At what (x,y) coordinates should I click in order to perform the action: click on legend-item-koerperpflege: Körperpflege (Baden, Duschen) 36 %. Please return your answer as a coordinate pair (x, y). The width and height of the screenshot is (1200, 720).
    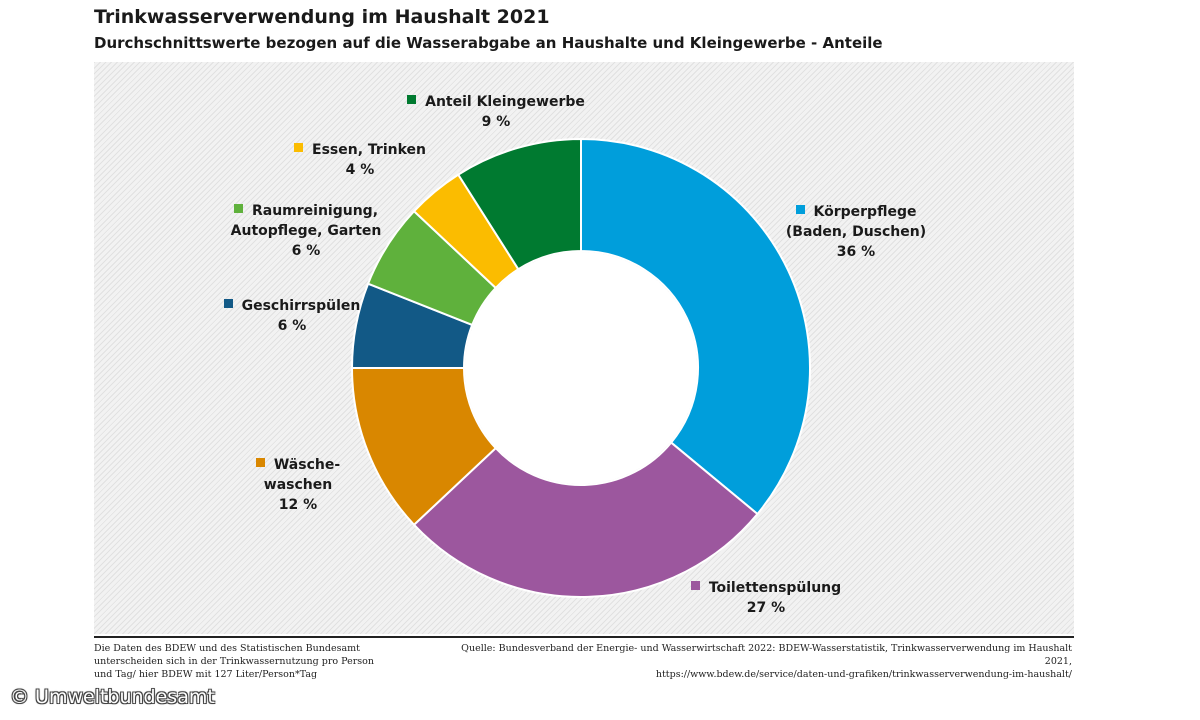
    Looking at the image, I should click on (856, 232).